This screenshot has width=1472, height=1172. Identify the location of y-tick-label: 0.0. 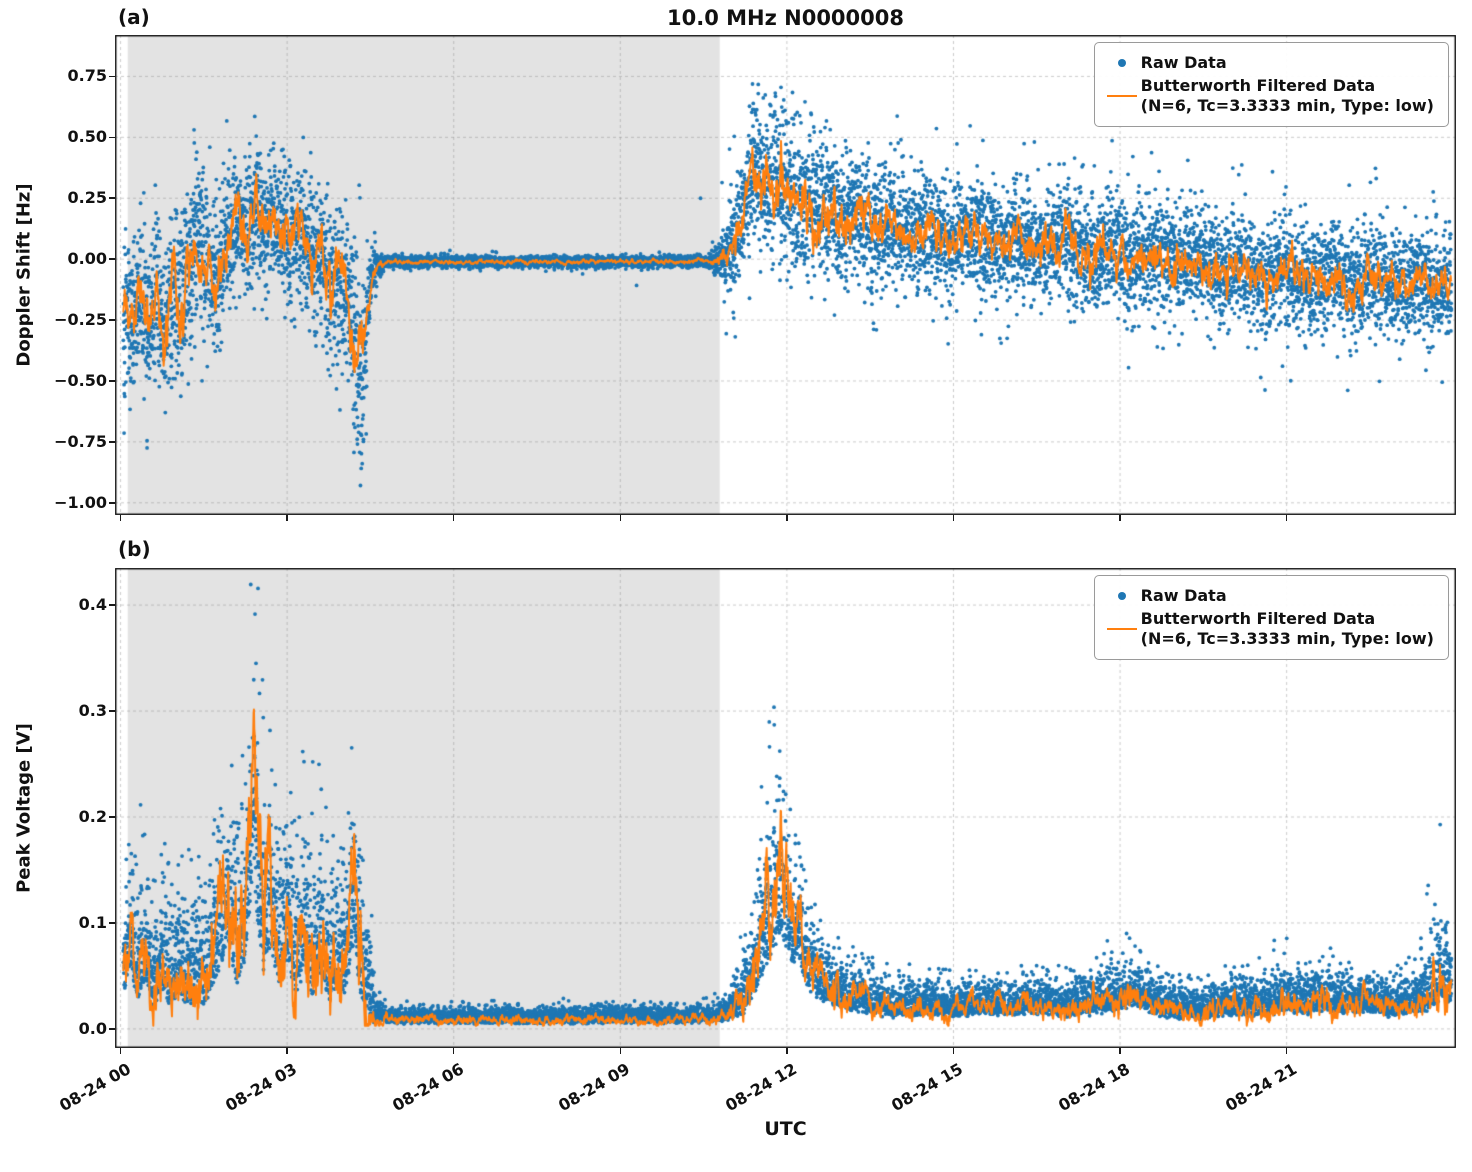
(92, 1028).